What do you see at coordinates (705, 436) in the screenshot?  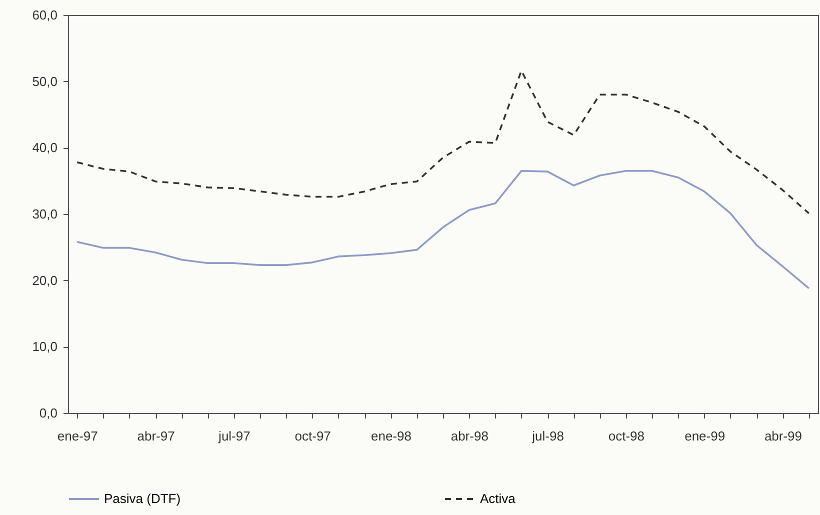 I see `x-tick-label: ene-99` at bounding box center [705, 436].